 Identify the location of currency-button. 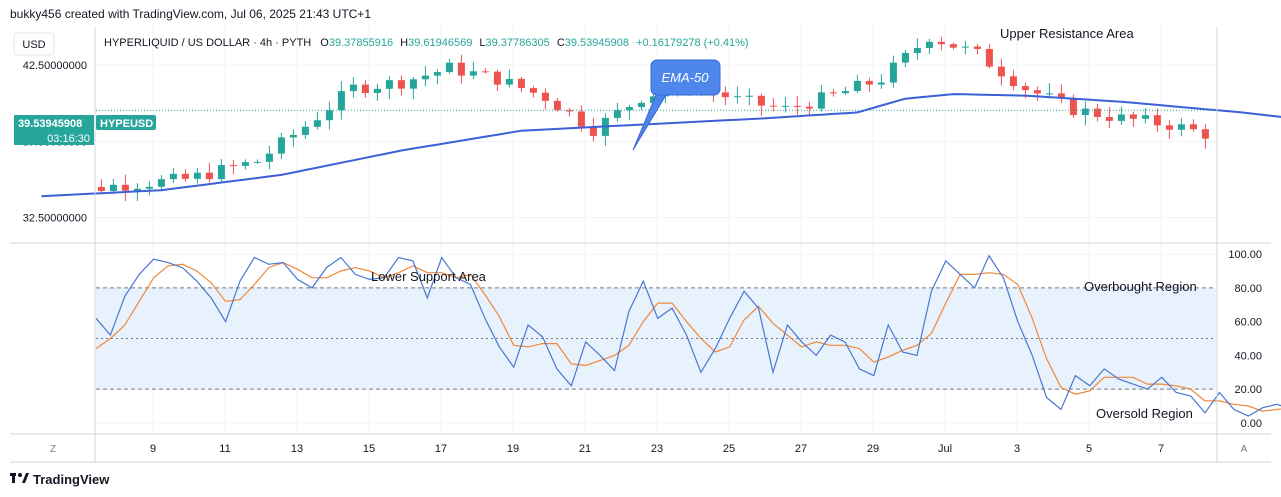
(34, 44).